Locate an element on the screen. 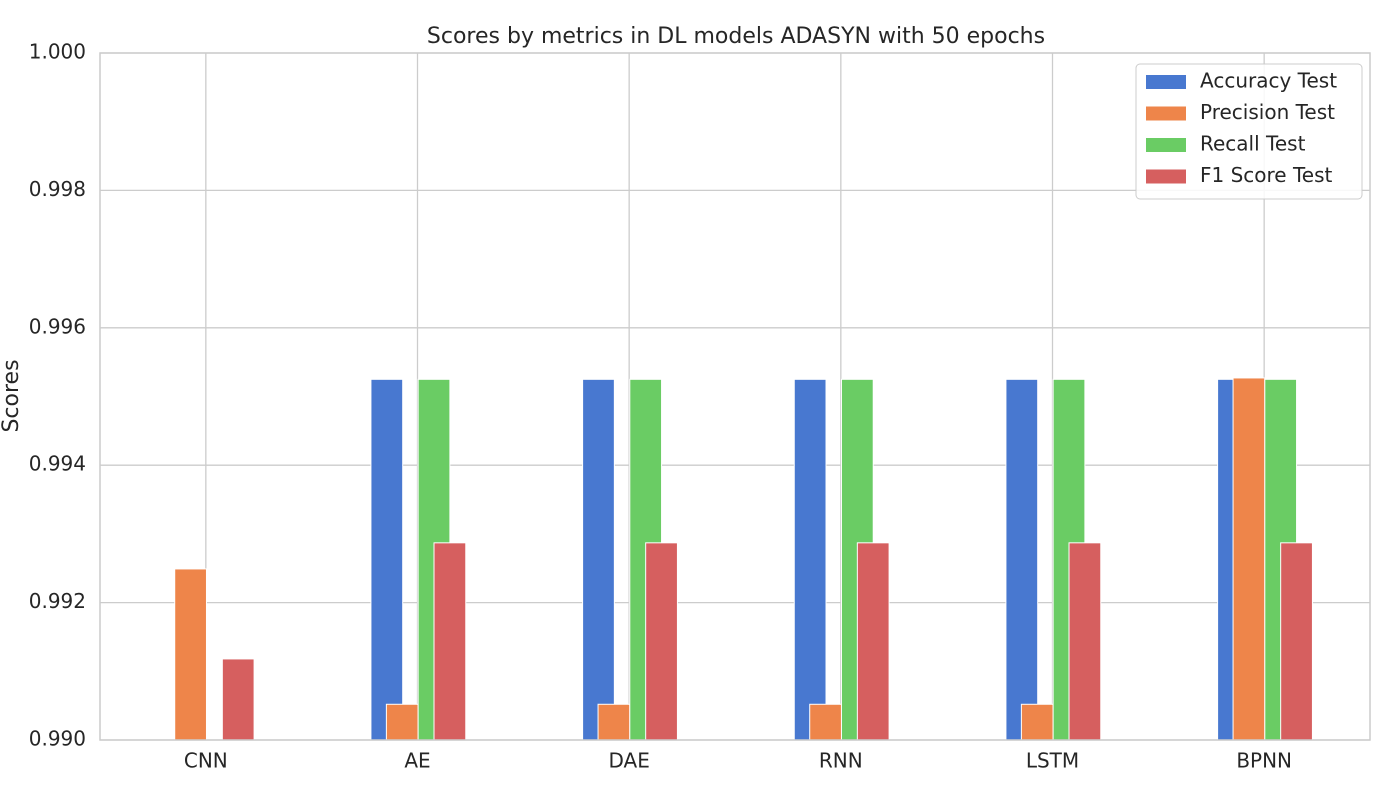  legend-label: Accuracy Test is located at coordinates (1268, 81).